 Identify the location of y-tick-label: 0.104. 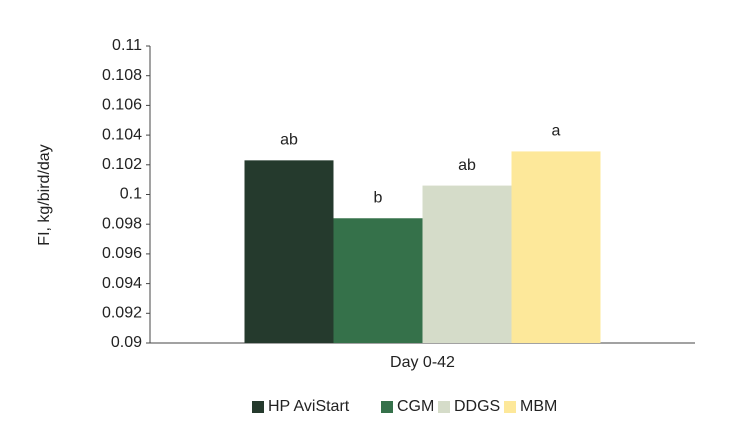
(122, 134).